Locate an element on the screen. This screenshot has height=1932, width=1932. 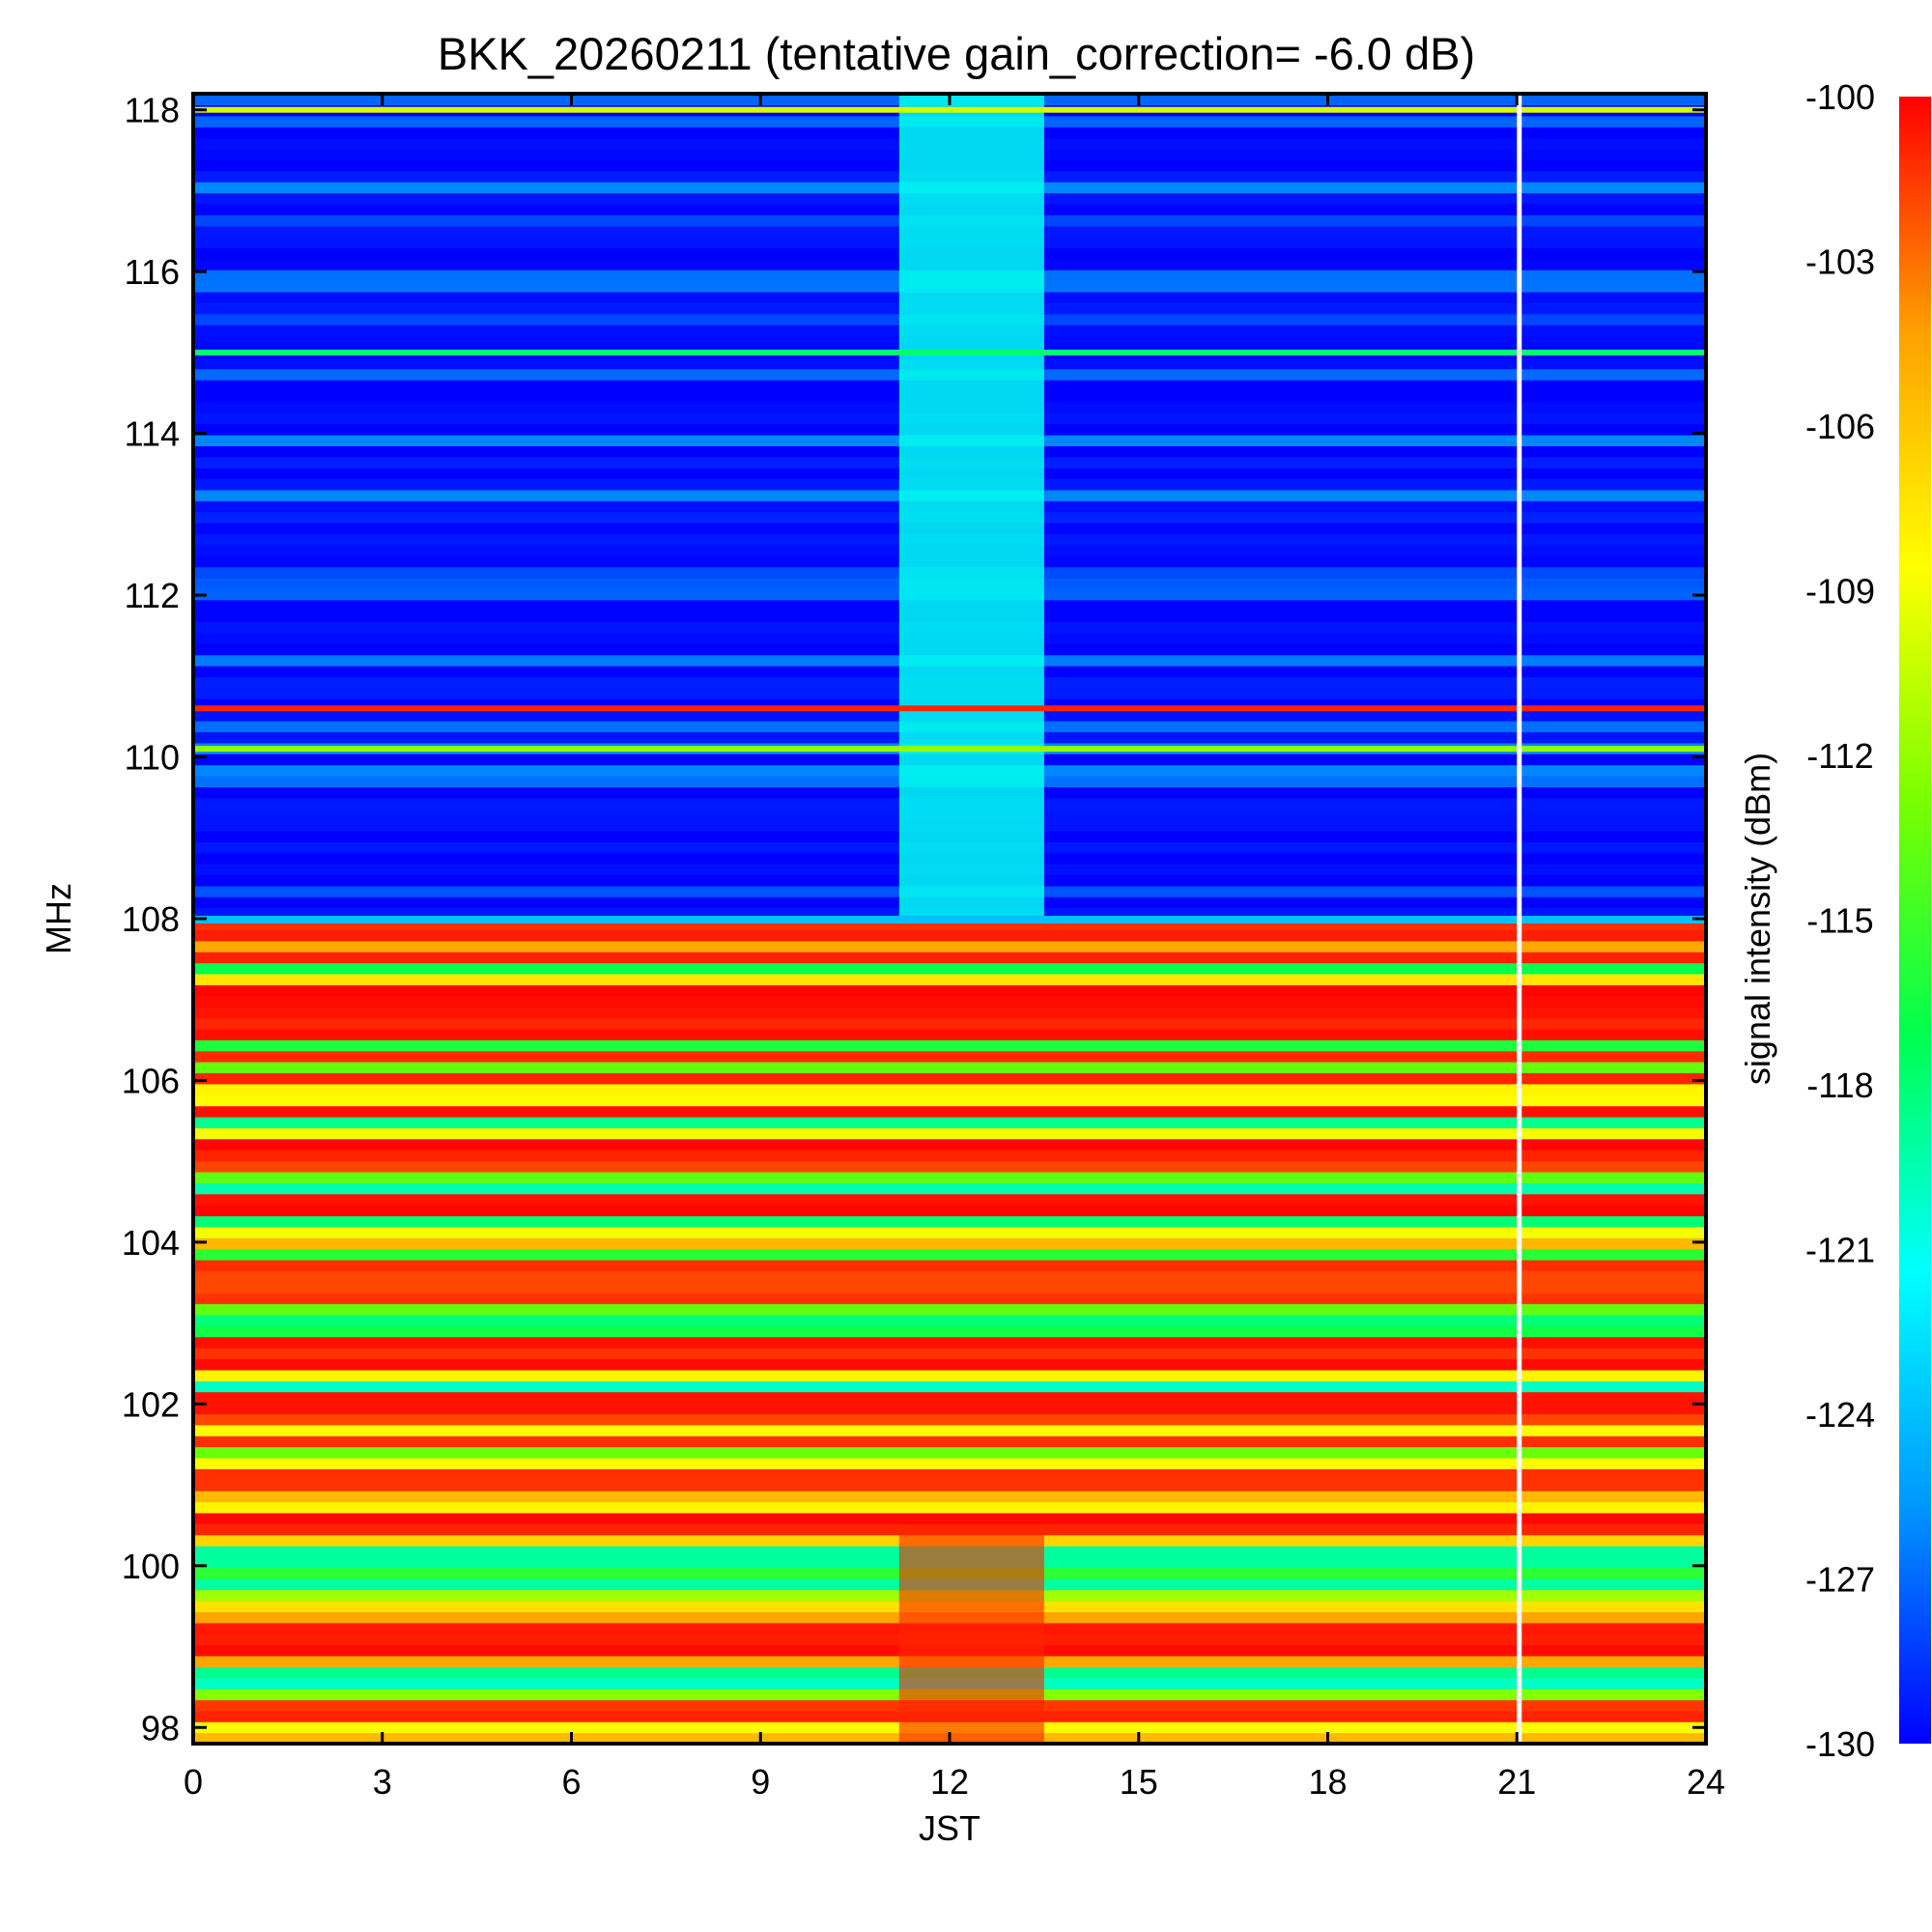
x-tick-label: 24 is located at coordinates (1706, 1782).